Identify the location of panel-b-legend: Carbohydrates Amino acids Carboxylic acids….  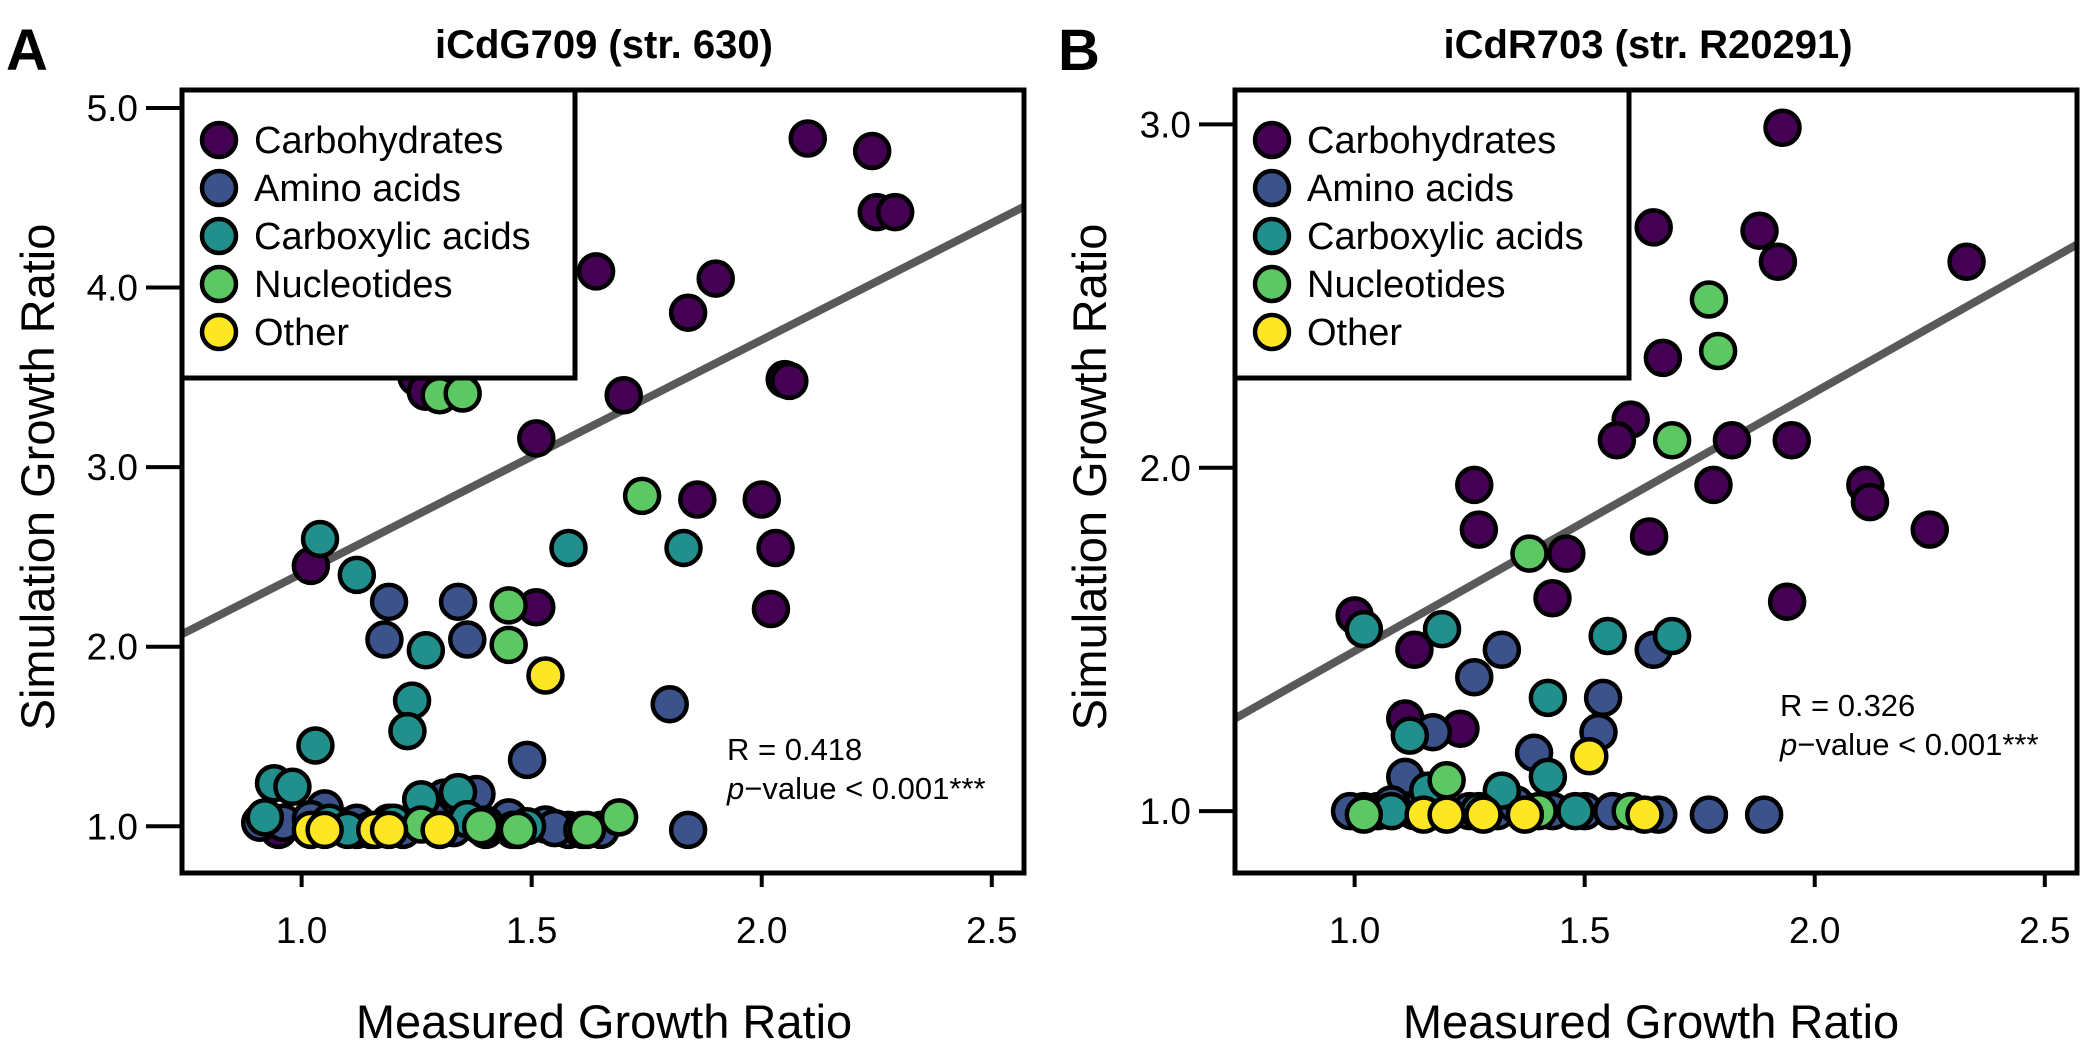
(1432, 234).